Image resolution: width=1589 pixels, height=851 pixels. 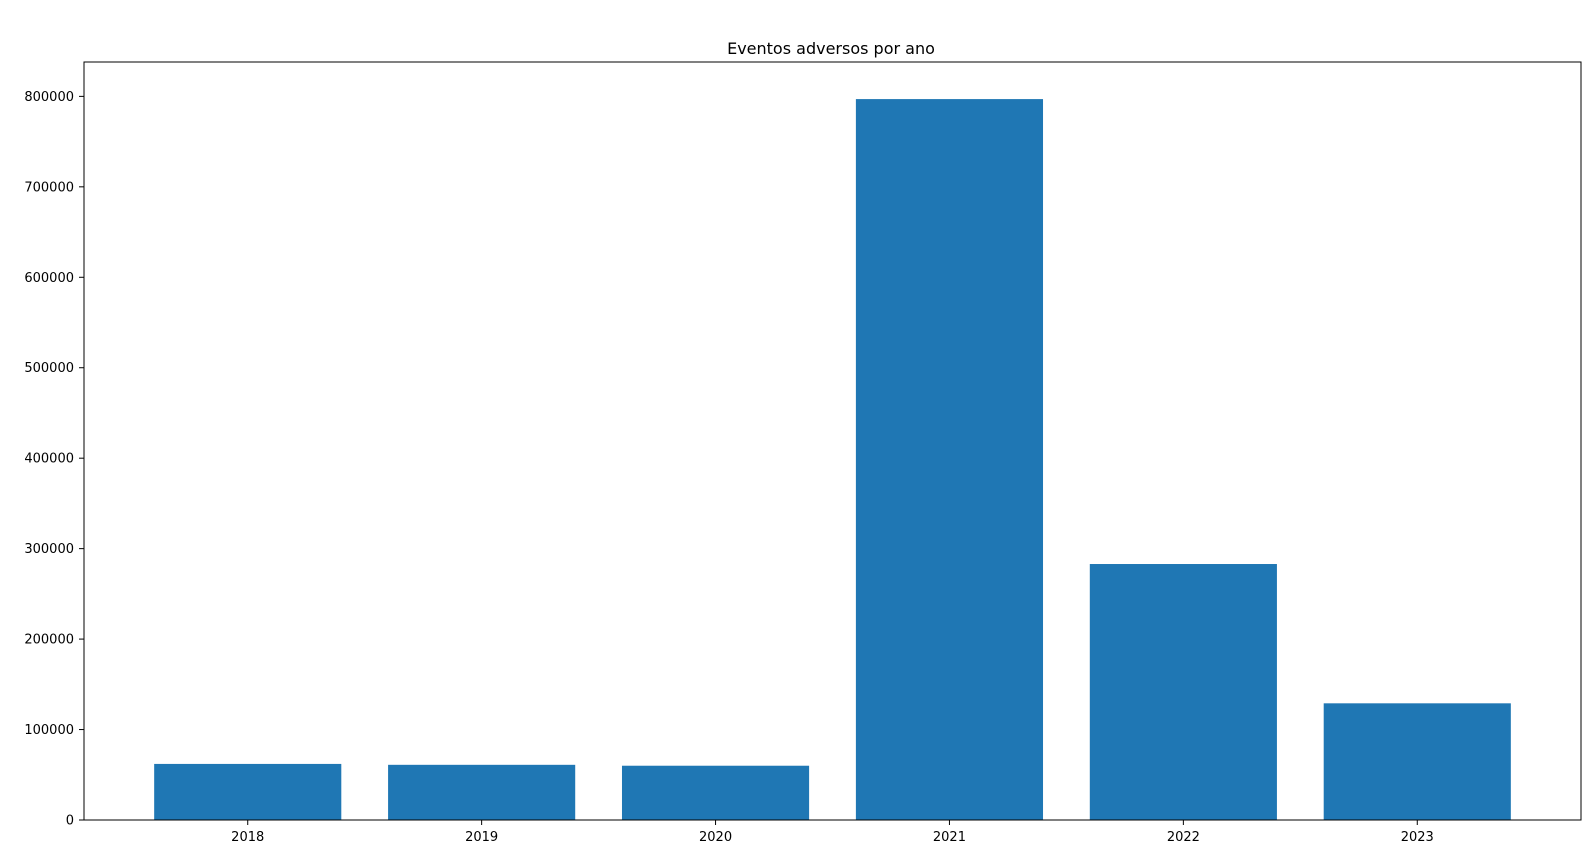 I want to click on y-tick-label: 0, so click(x=70, y=821).